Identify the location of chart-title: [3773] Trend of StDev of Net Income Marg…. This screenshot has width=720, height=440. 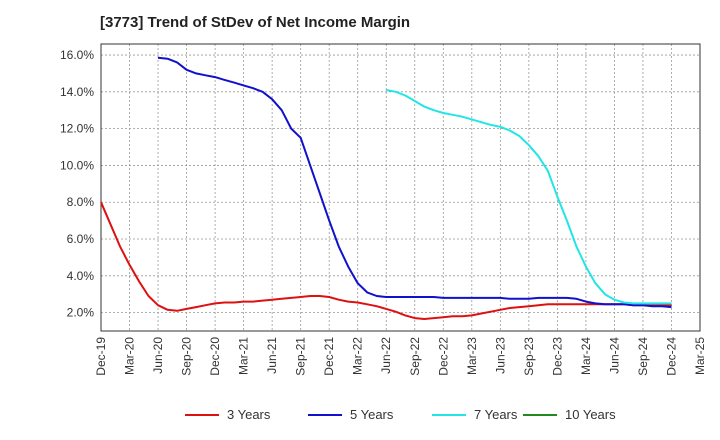
(255, 22).